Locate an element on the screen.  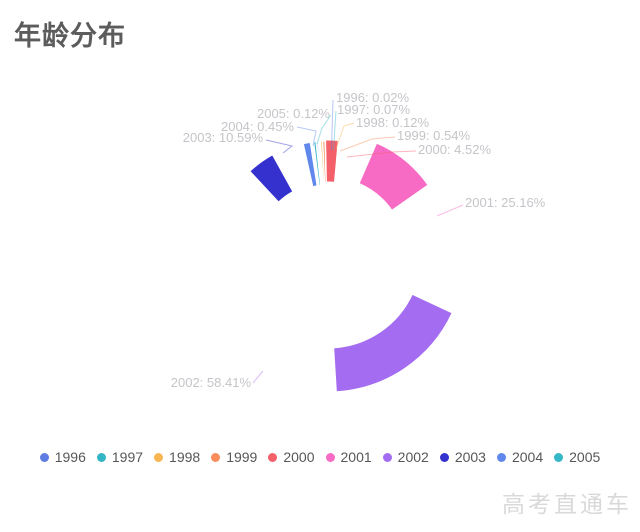
legend-item-2001: 2001 is located at coordinates (348, 457).